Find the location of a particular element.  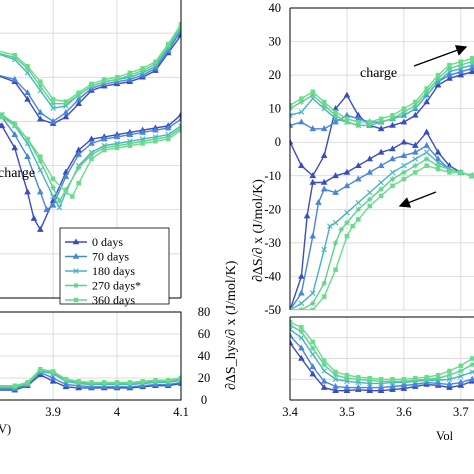

left-charge-annotation: charge is located at coordinates (17, 173).